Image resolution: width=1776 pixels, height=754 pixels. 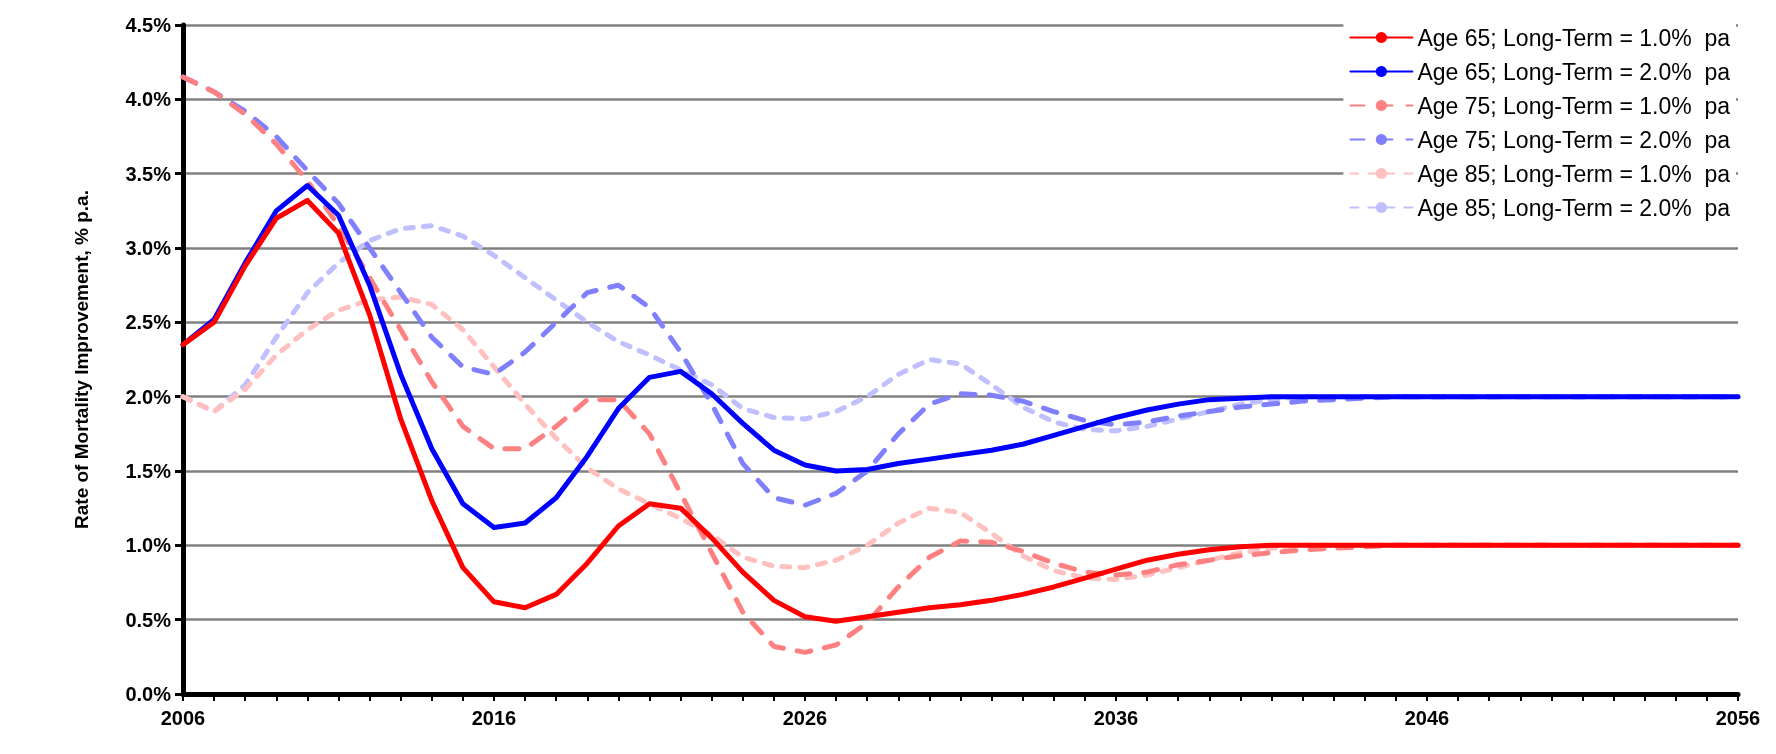 I want to click on y-tick-label: 4.5%, so click(x=148, y=25).